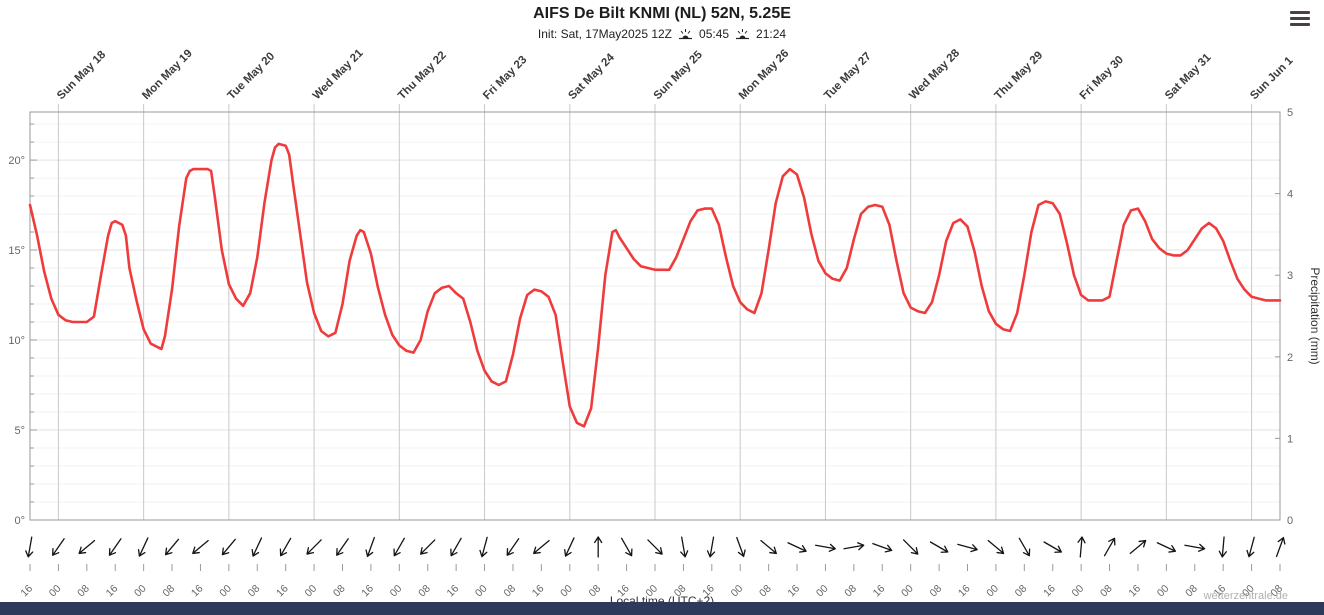 The image size is (1324, 615). Describe the element at coordinates (19, 521) in the screenshot. I see `temp-tick-label: 0°` at that location.